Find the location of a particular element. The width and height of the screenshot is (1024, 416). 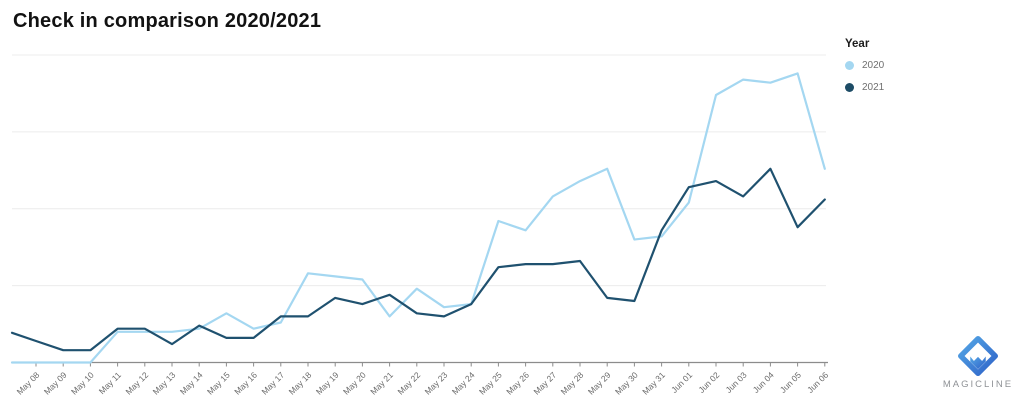

x-tick-label: Jun 02 is located at coordinates (708, 382).